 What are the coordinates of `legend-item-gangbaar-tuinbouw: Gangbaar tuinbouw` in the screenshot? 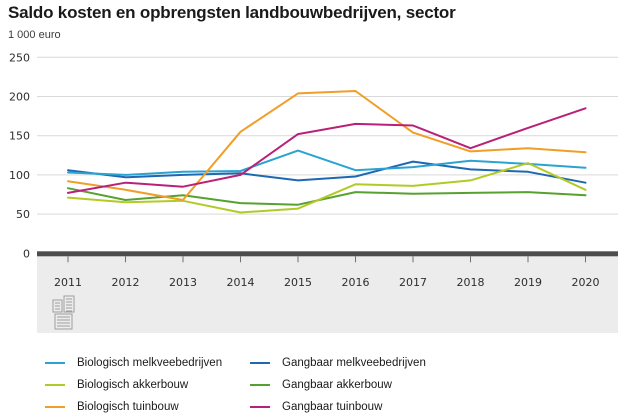 It's located at (338, 407).